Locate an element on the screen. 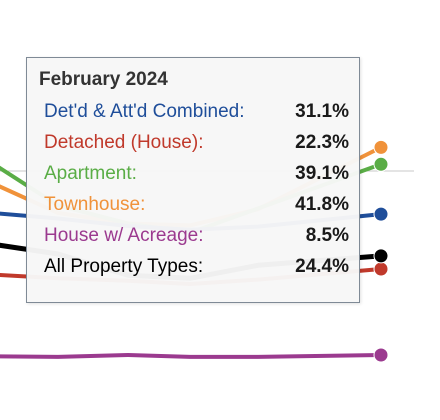  tooltip-row-detached: Detached (House): 22.3% is located at coordinates (196, 142).